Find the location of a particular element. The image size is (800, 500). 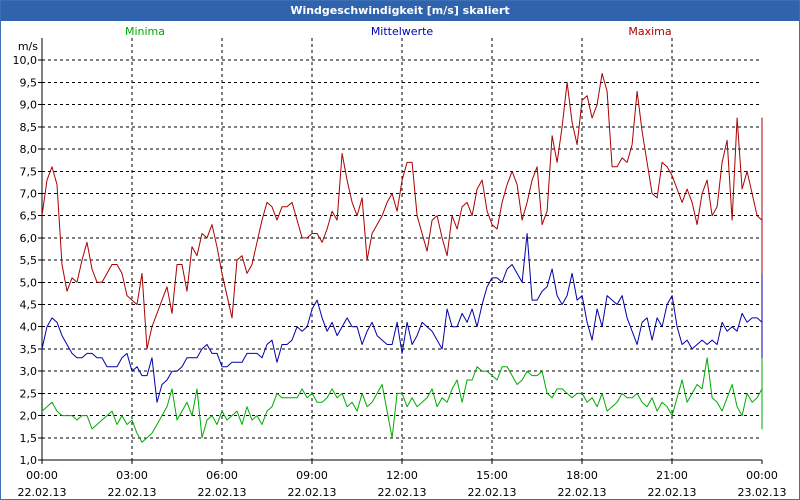

x-tick-date: 23.02.13 is located at coordinates (762, 492).